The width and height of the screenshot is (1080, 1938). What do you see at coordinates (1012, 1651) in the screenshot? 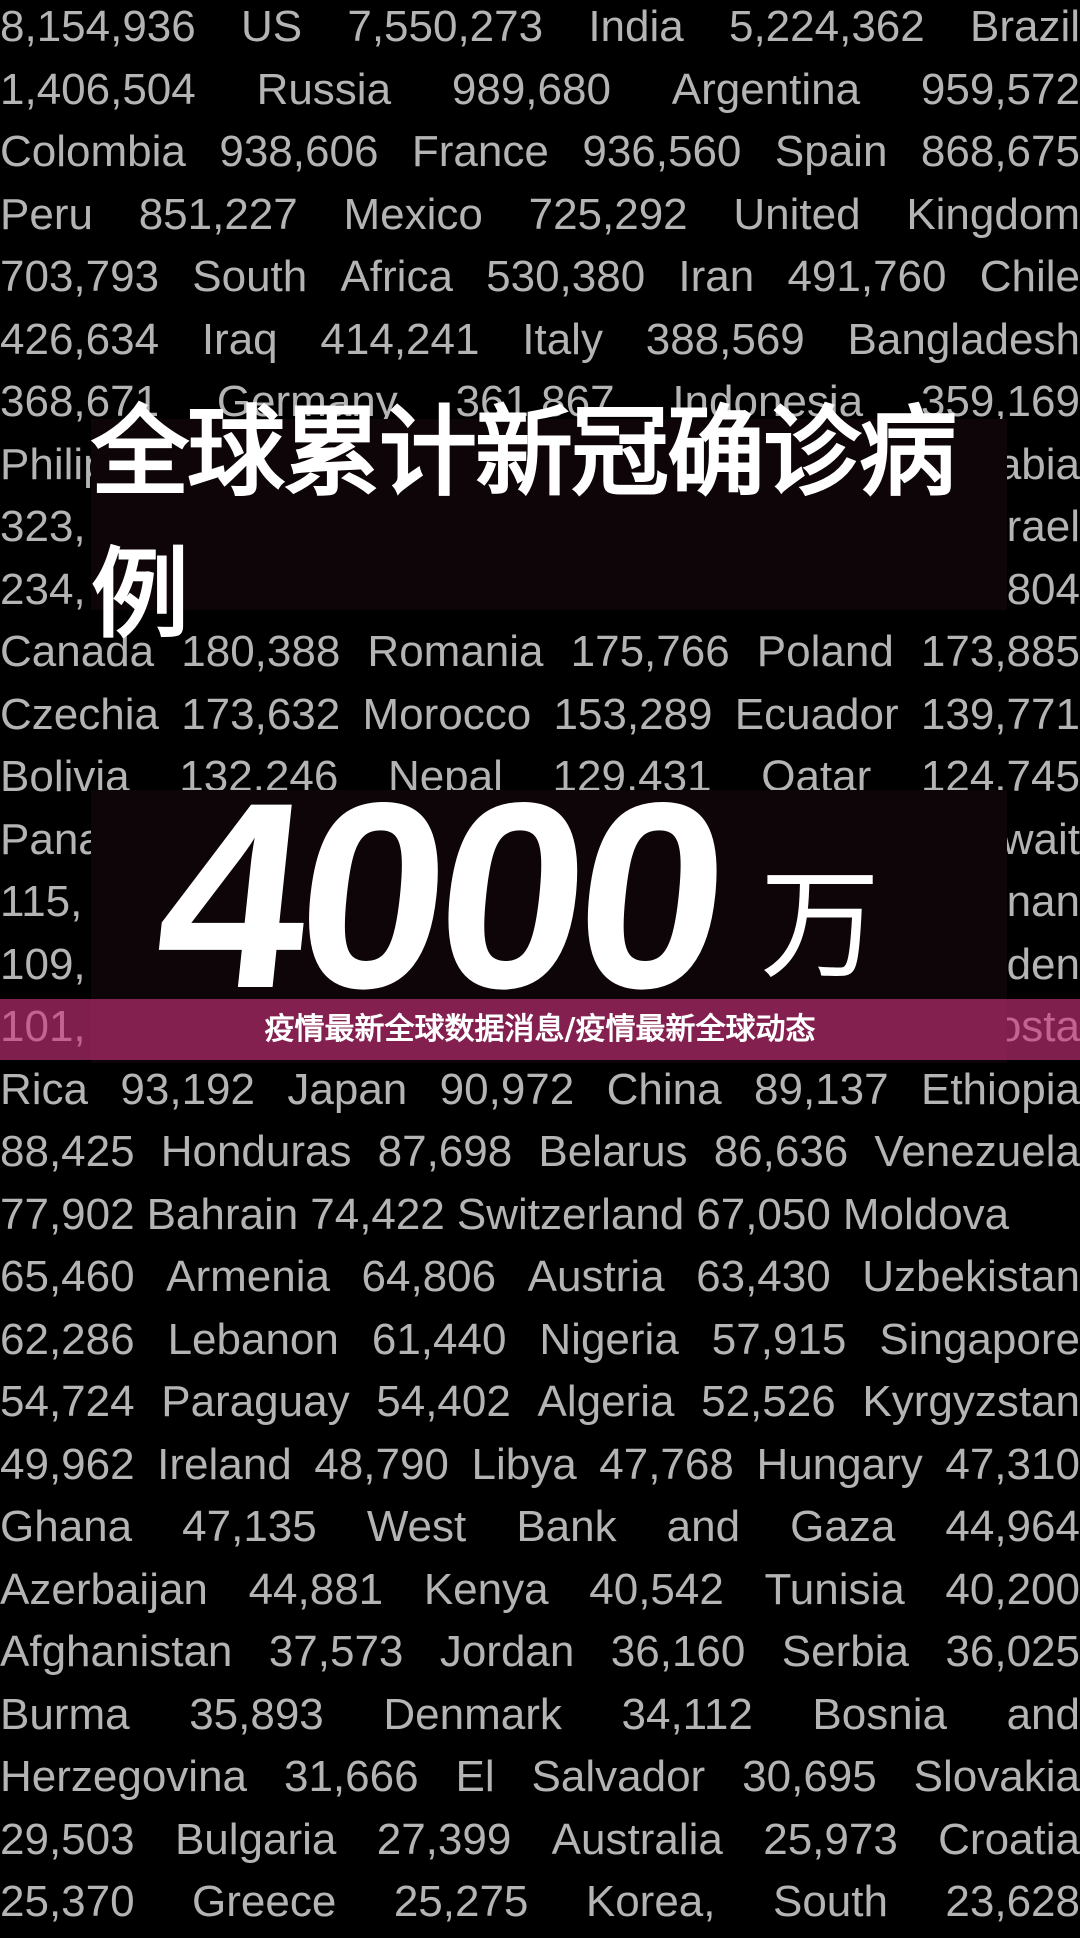
I see `background-word: 36,025` at bounding box center [1012, 1651].